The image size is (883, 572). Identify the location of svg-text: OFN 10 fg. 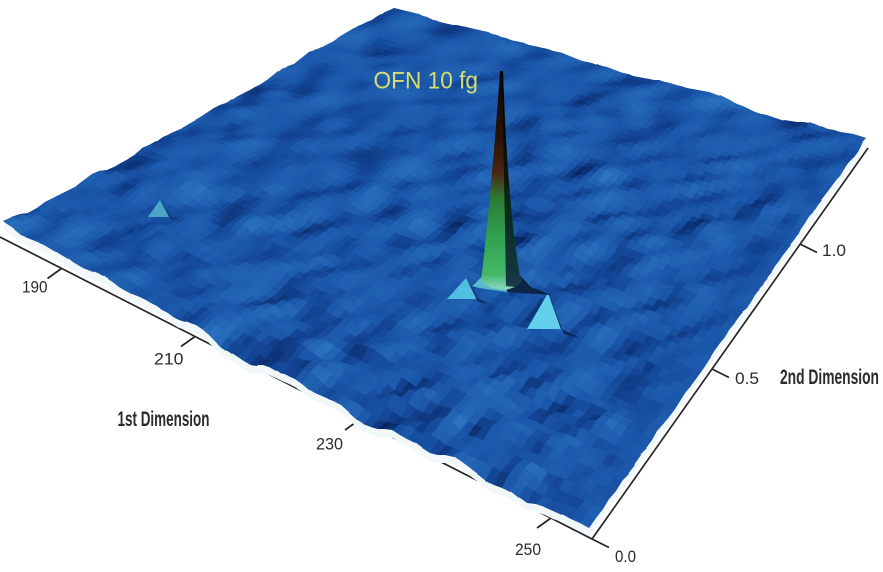
(426, 81).